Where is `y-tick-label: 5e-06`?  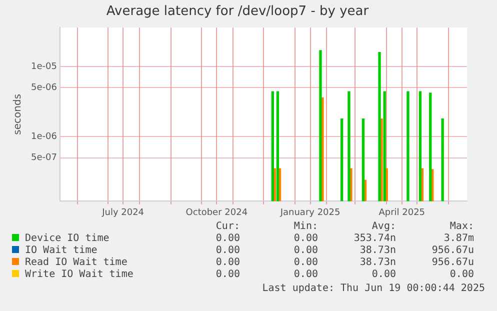 y-tick-label: 5e-06 is located at coordinates (44, 88).